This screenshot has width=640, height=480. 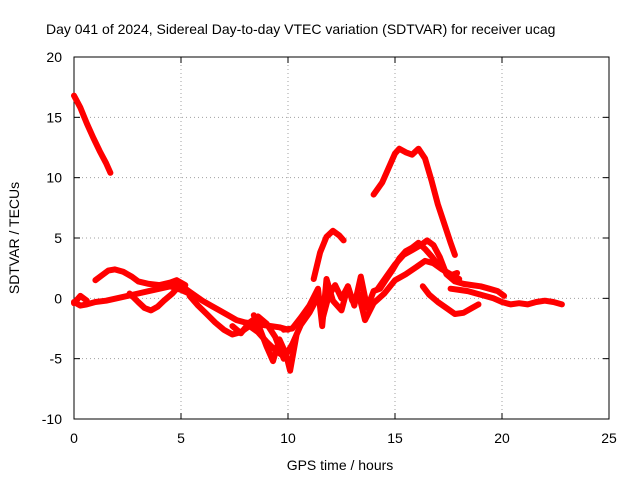 I want to click on x-tick-label: 15, so click(x=395, y=438).